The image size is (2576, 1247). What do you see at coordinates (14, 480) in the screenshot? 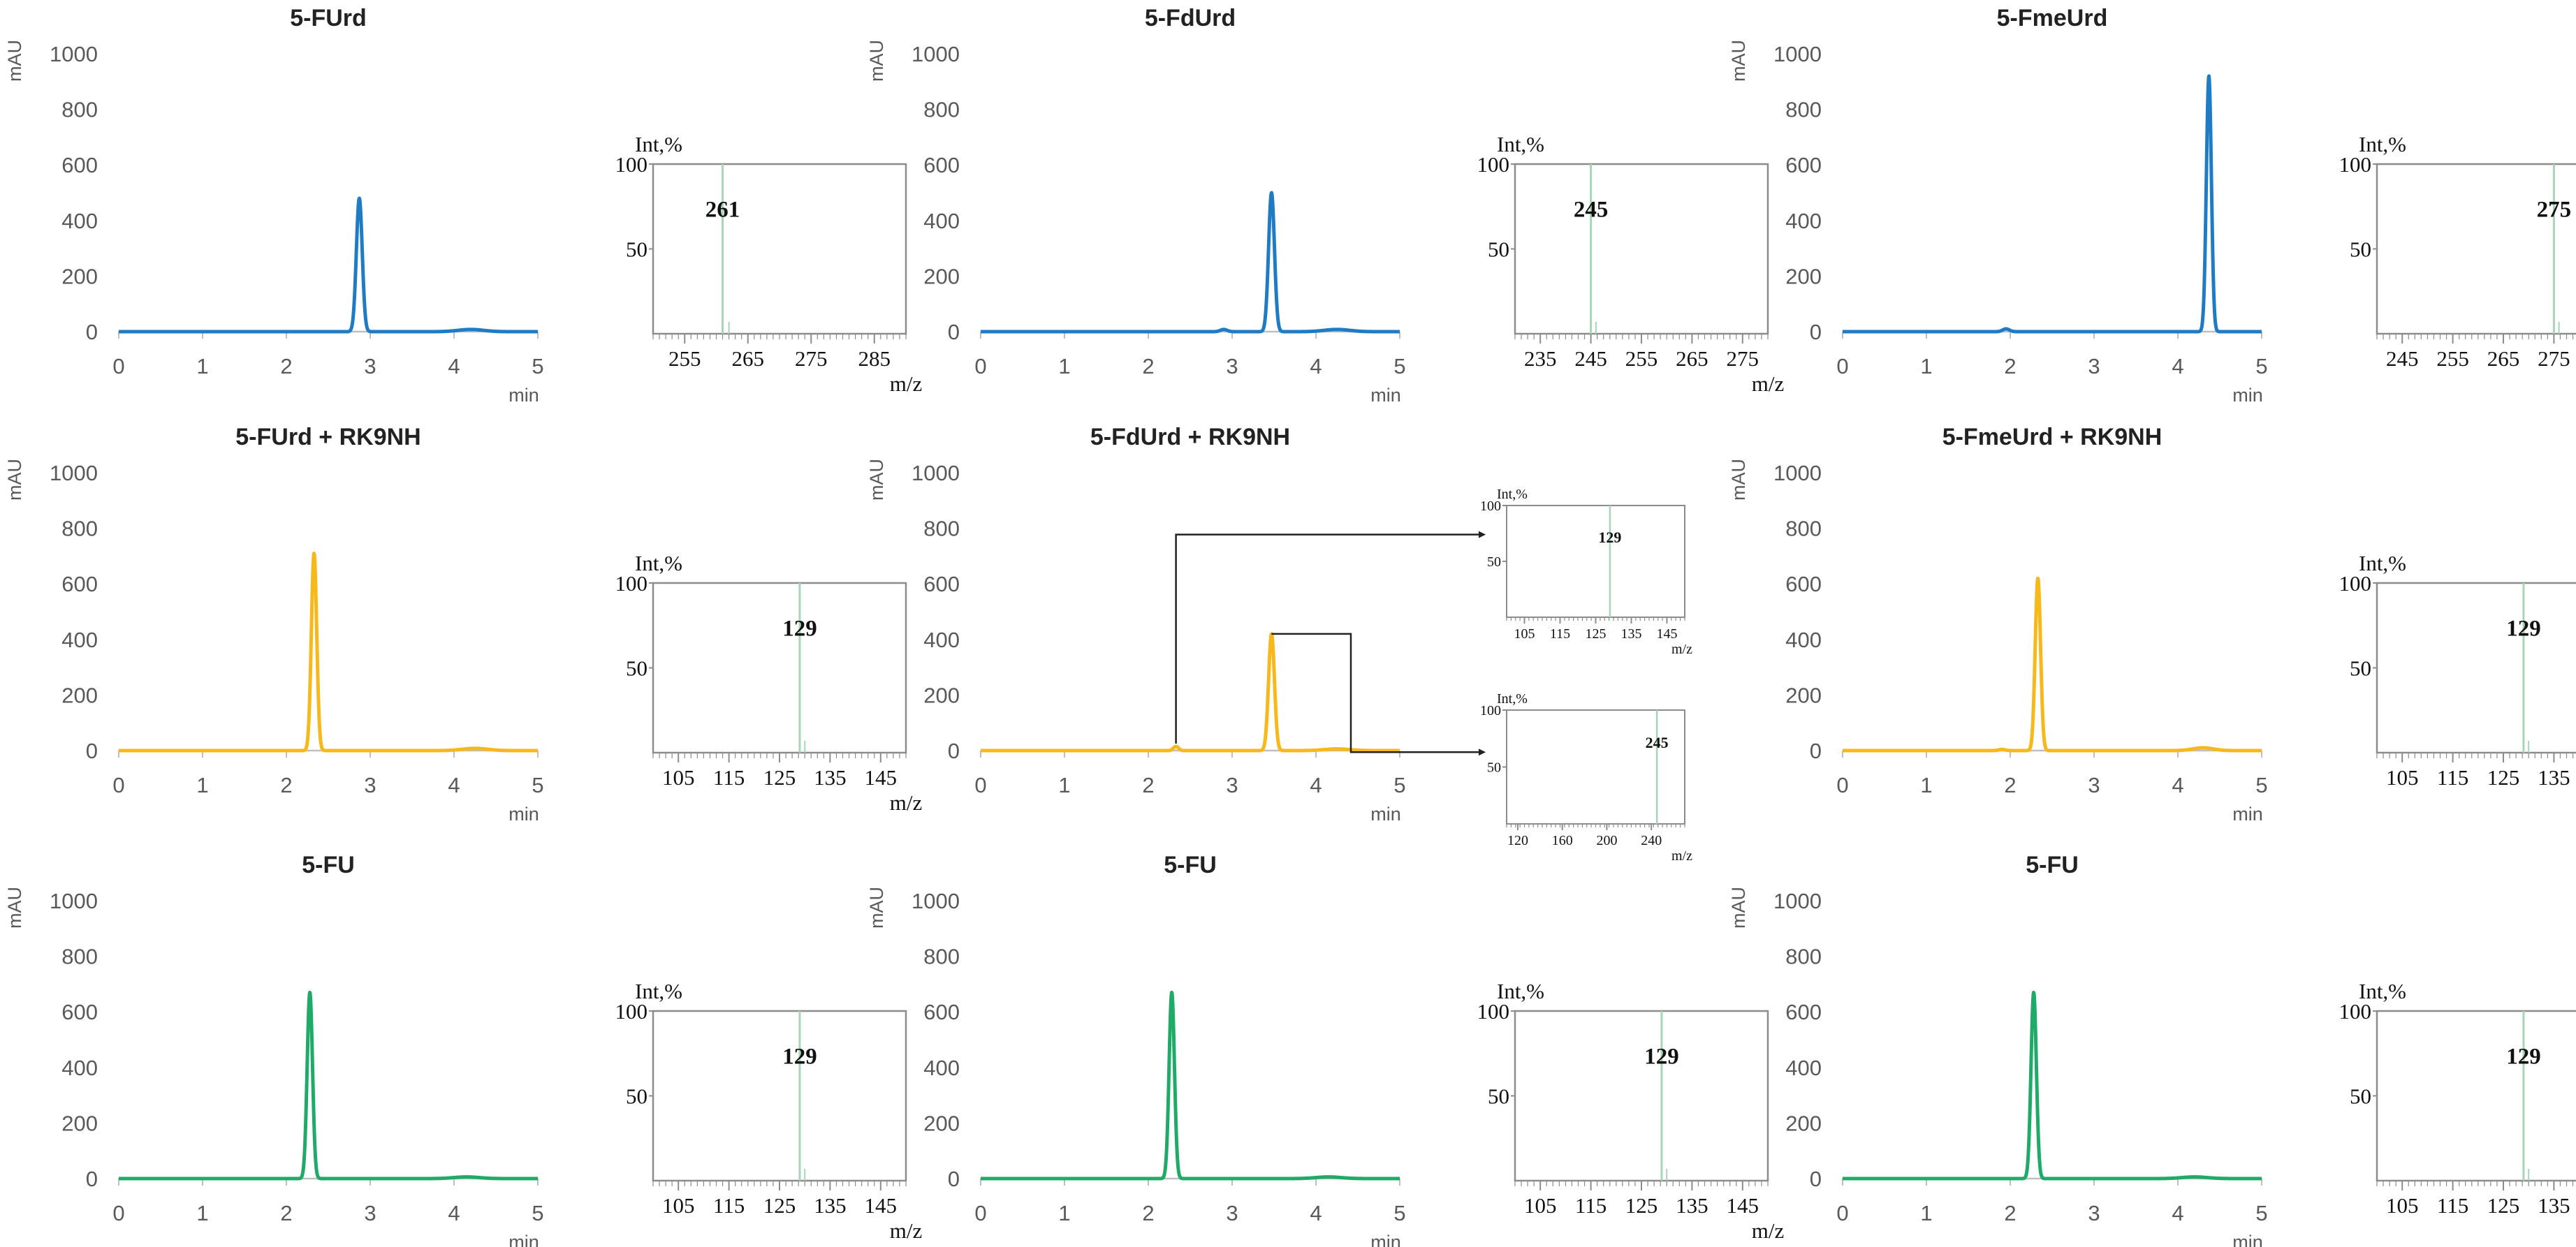
I see `y-axis-label: mAU` at bounding box center [14, 480].